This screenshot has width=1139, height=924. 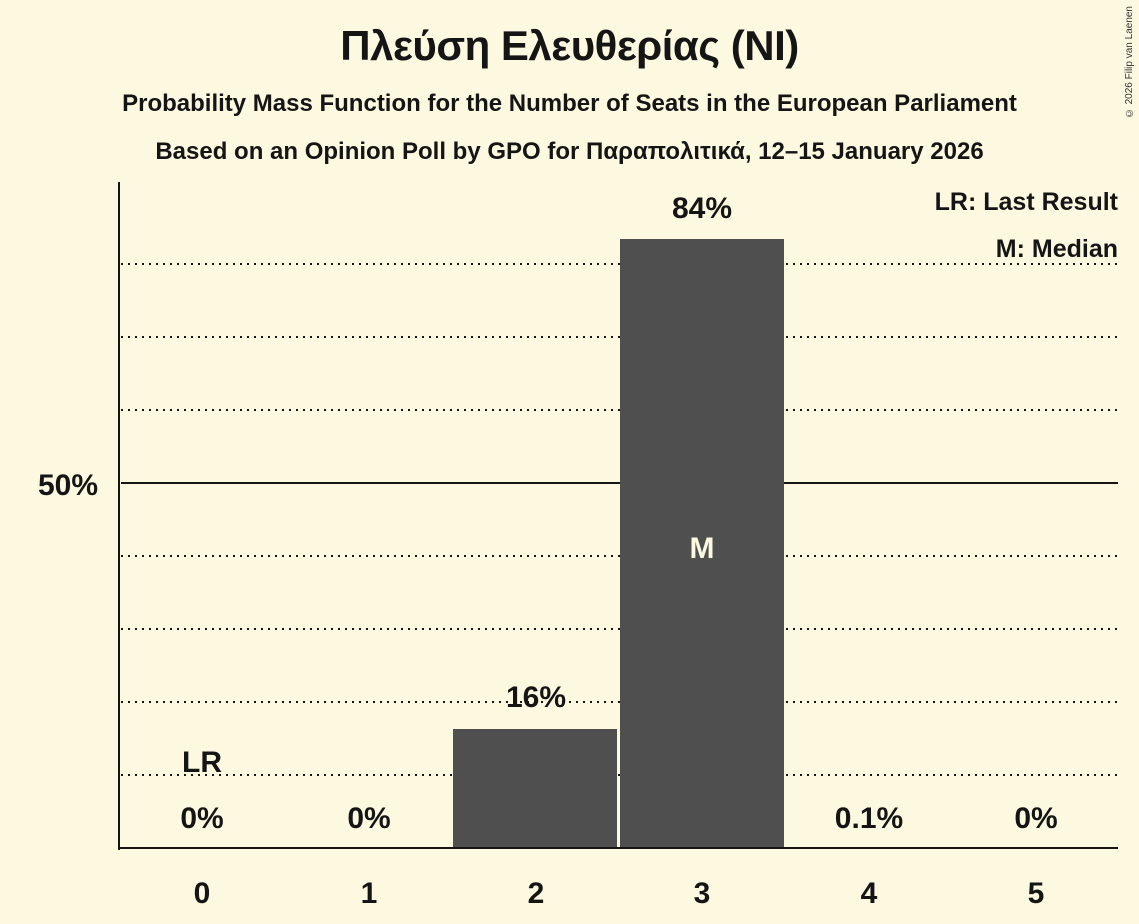 What do you see at coordinates (535, 788) in the screenshot?
I see `bar-2-seats` at bounding box center [535, 788].